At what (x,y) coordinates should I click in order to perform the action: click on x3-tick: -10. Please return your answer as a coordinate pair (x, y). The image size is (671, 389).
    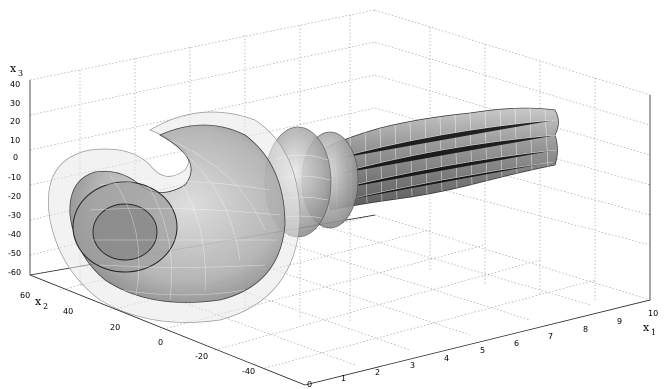
    Looking at the image, I should click on (14, 177).